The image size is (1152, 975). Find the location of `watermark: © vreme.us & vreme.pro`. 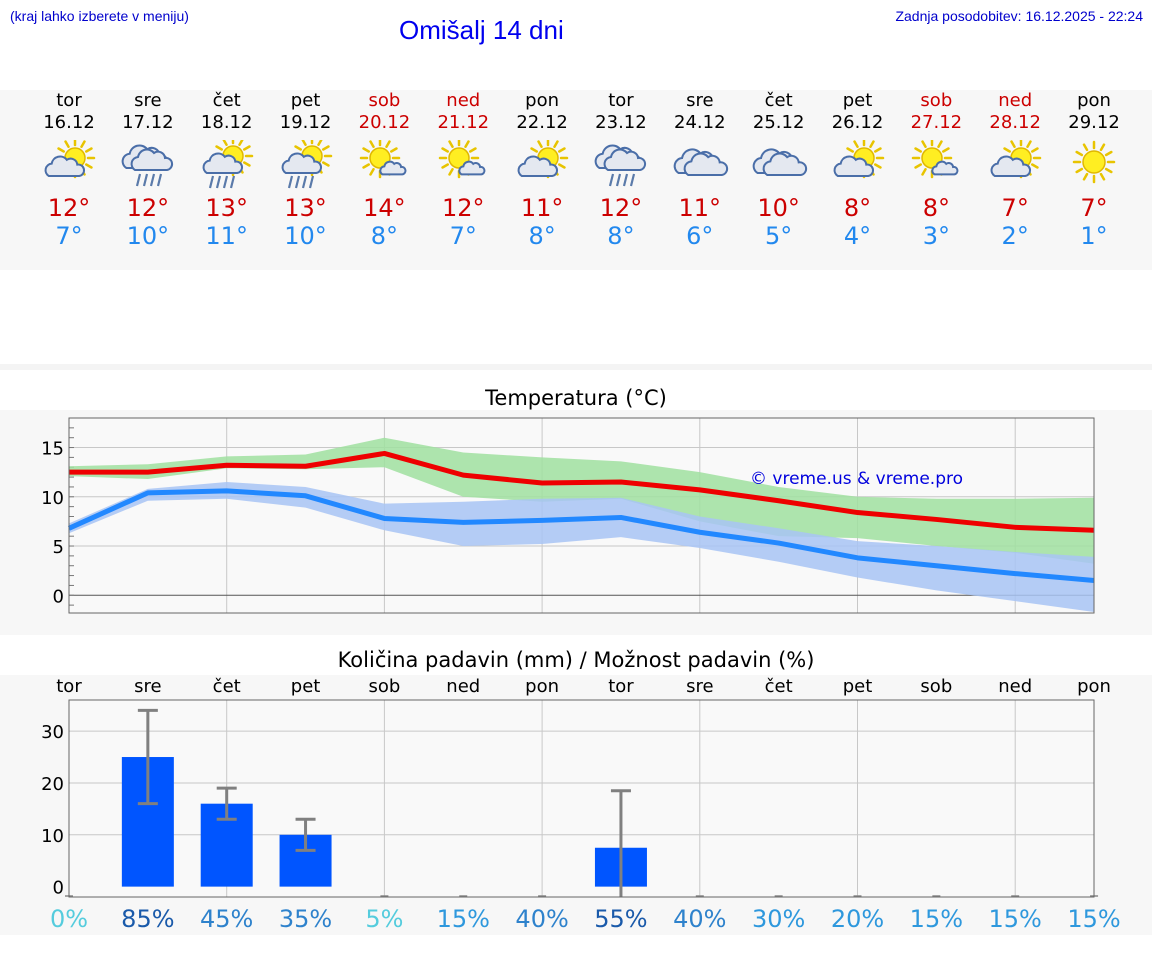

watermark: © vreme.us & vreme.pro is located at coordinates (856, 479).